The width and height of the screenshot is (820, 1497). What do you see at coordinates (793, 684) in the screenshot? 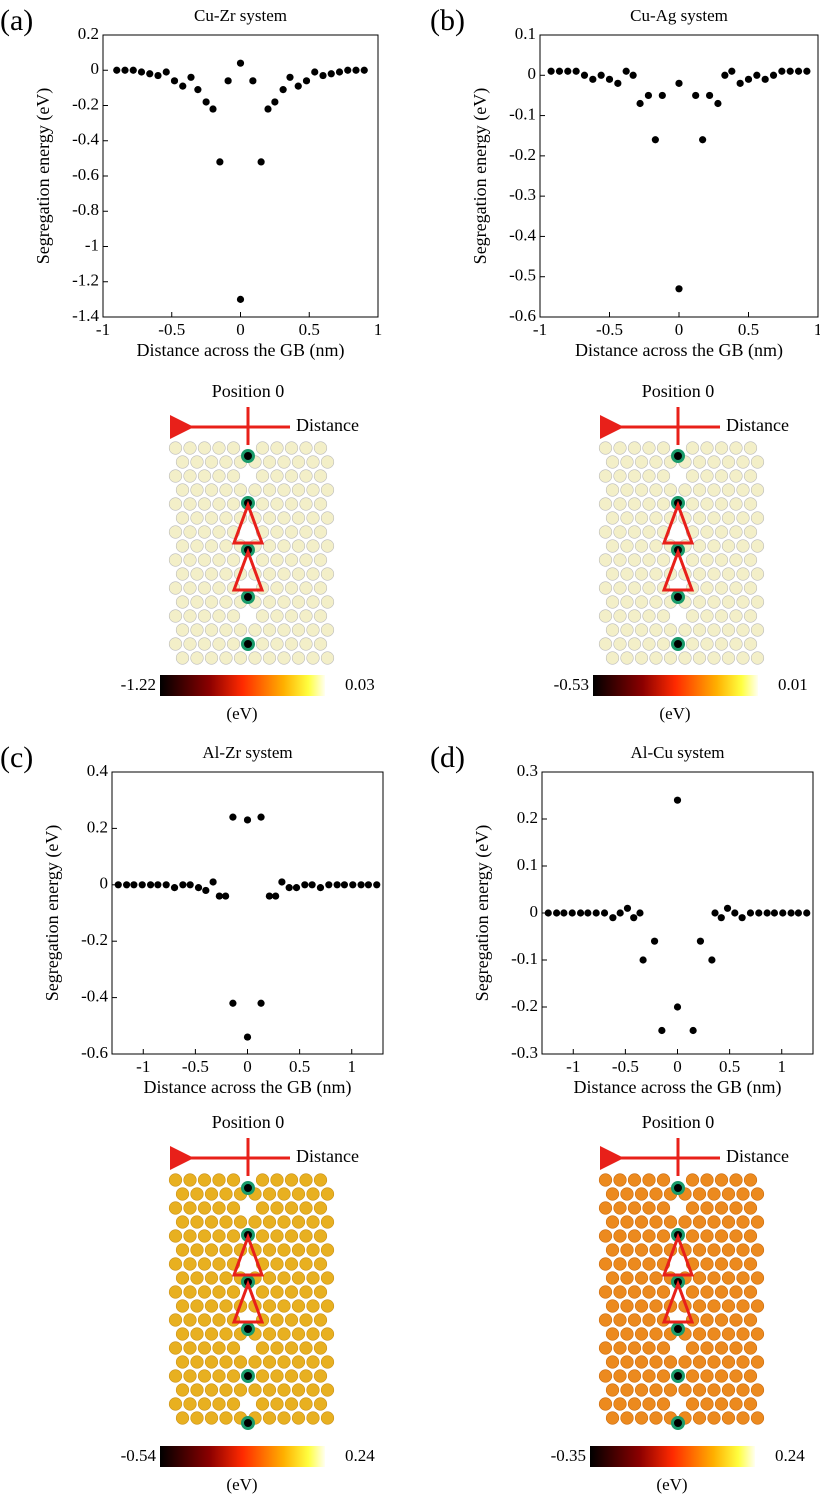
I see `colorbar-max: 0.01` at bounding box center [793, 684].